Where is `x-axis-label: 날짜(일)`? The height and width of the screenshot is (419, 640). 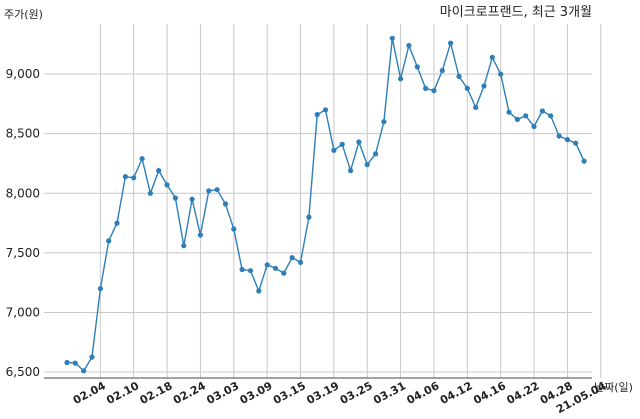 x-axis-label: 날짜(일) is located at coordinates (613, 387).